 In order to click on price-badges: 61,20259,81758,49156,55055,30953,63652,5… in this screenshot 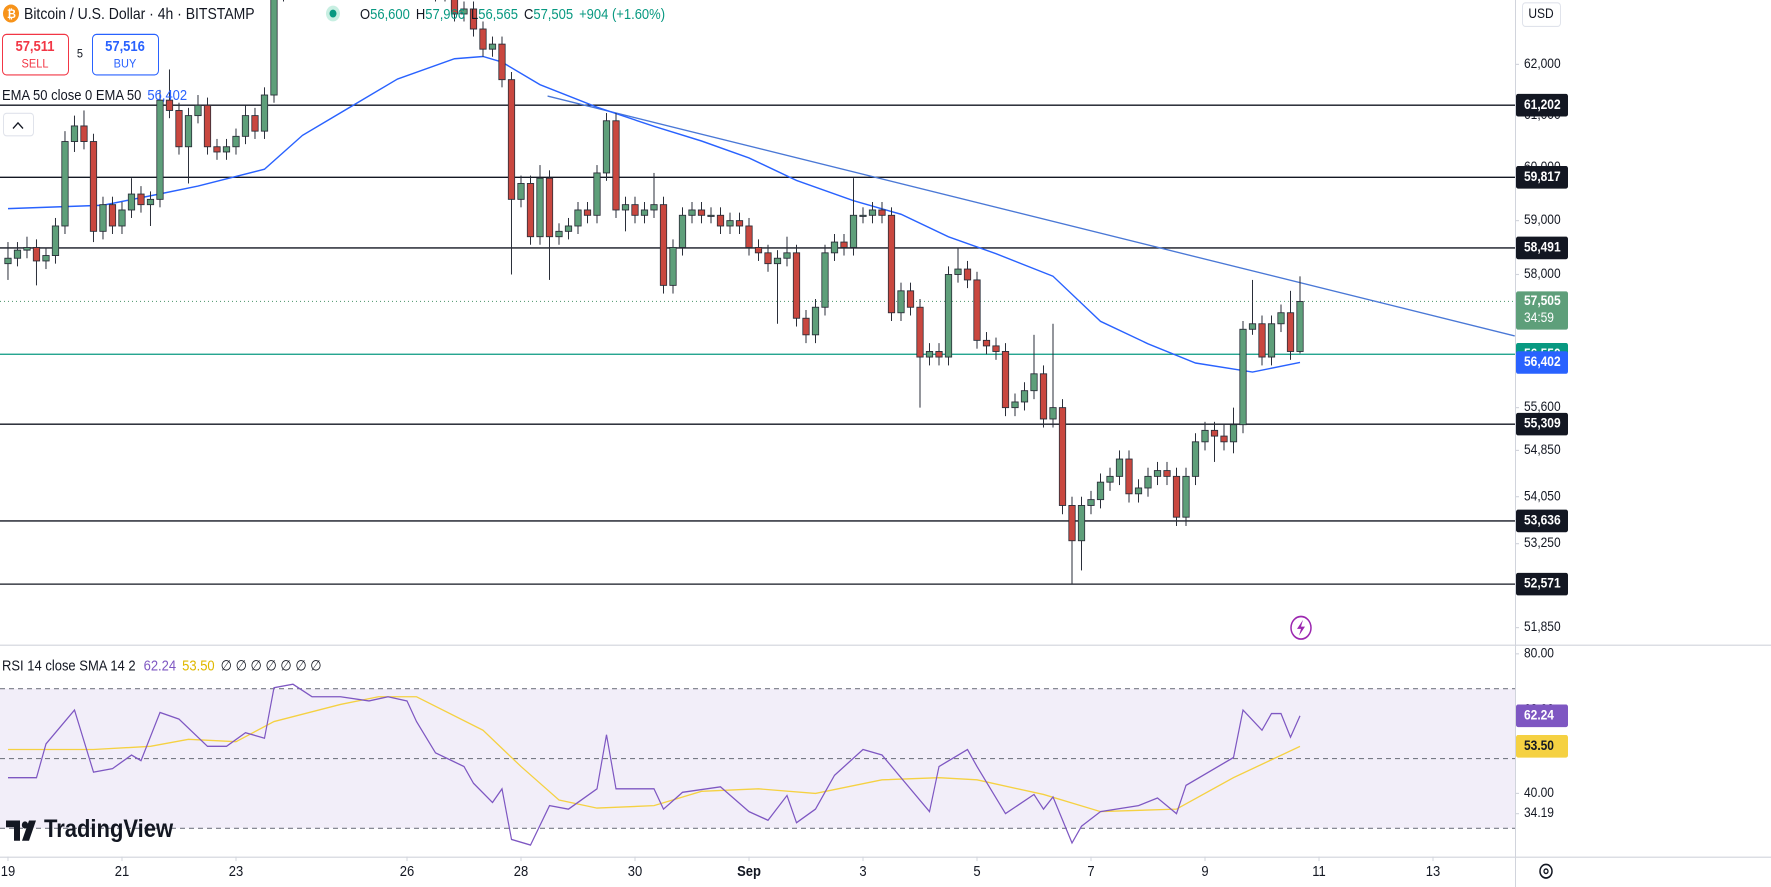, I will do `click(1542, 425)`.